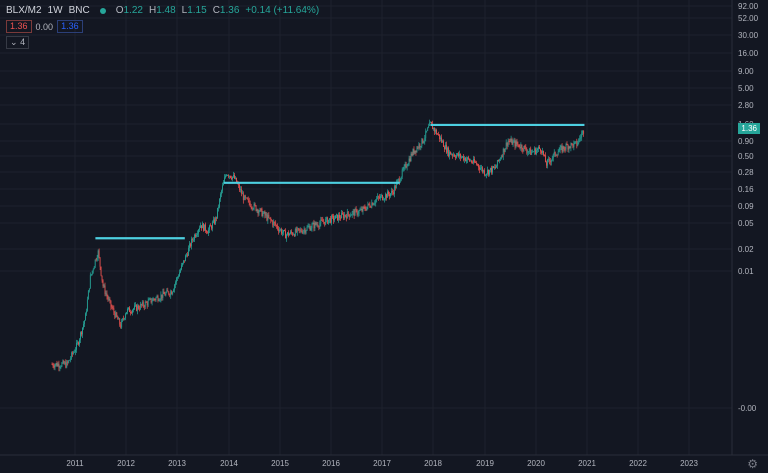  I want to click on time-tick-label: 2020, so click(536, 463).